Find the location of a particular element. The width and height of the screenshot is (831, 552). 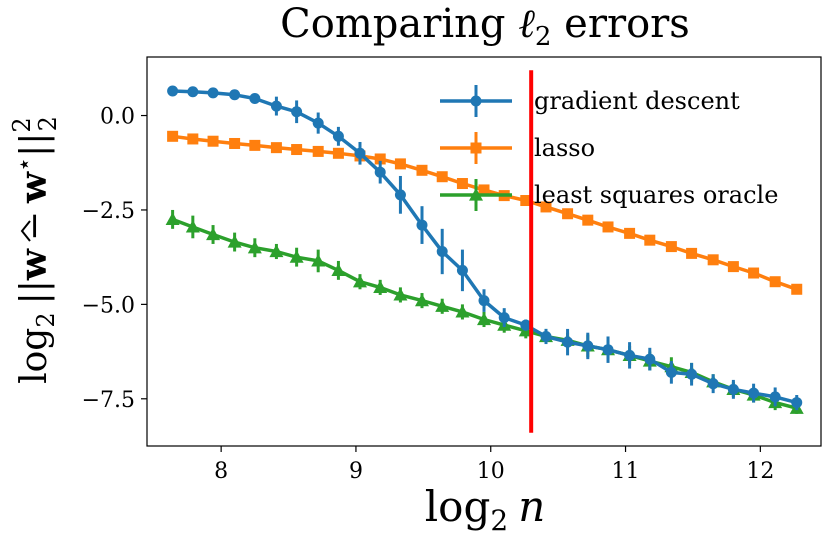

title-rest: errors is located at coordinates (620, 24).